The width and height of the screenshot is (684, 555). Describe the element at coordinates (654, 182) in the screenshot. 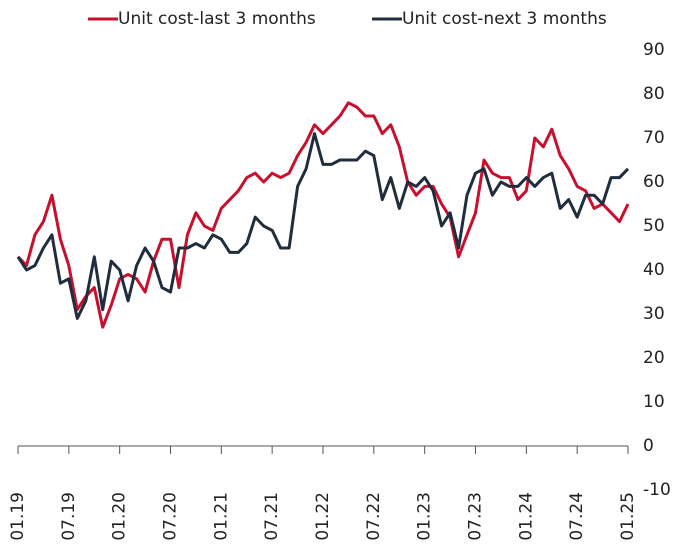

I see `y-tick-label: 60` at that location.